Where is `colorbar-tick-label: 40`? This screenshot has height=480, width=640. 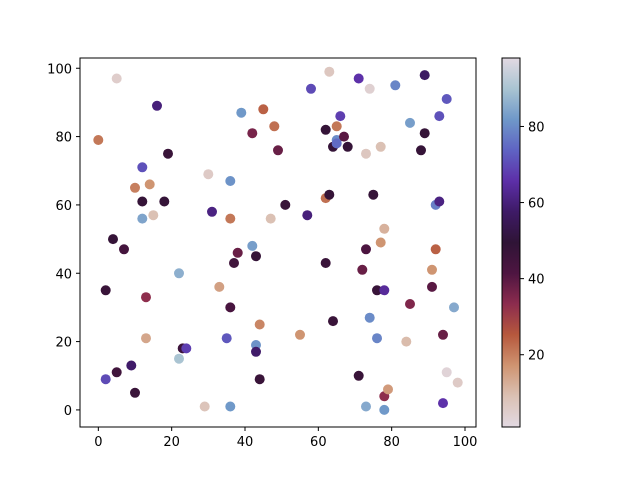 colorbar-tick-label: 40 is located at coordinates (536, 280).